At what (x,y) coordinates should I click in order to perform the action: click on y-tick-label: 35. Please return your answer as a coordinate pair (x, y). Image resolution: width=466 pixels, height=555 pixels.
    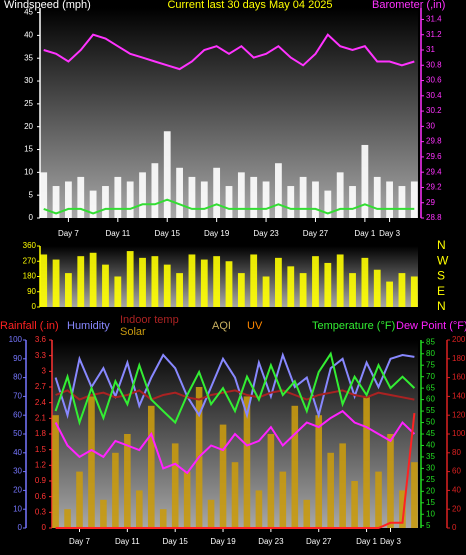
    Looking at the image, I should click on (430, 456).